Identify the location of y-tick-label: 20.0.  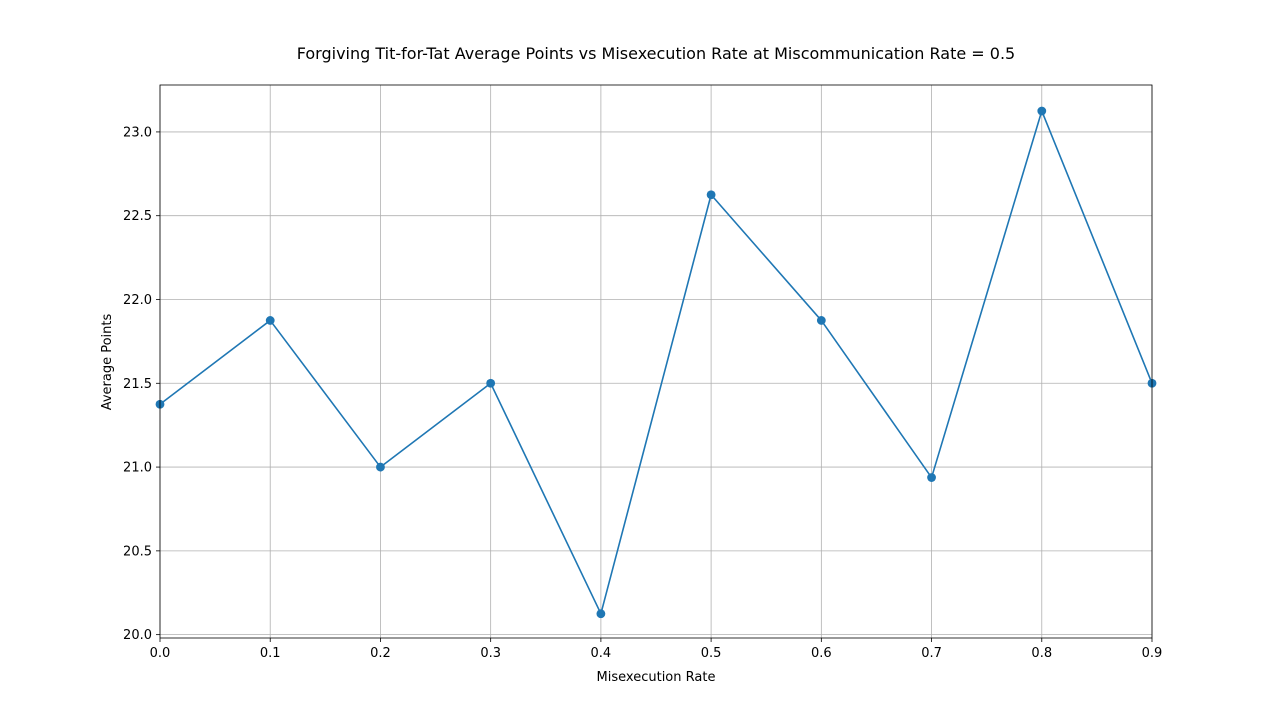
(137, 635).